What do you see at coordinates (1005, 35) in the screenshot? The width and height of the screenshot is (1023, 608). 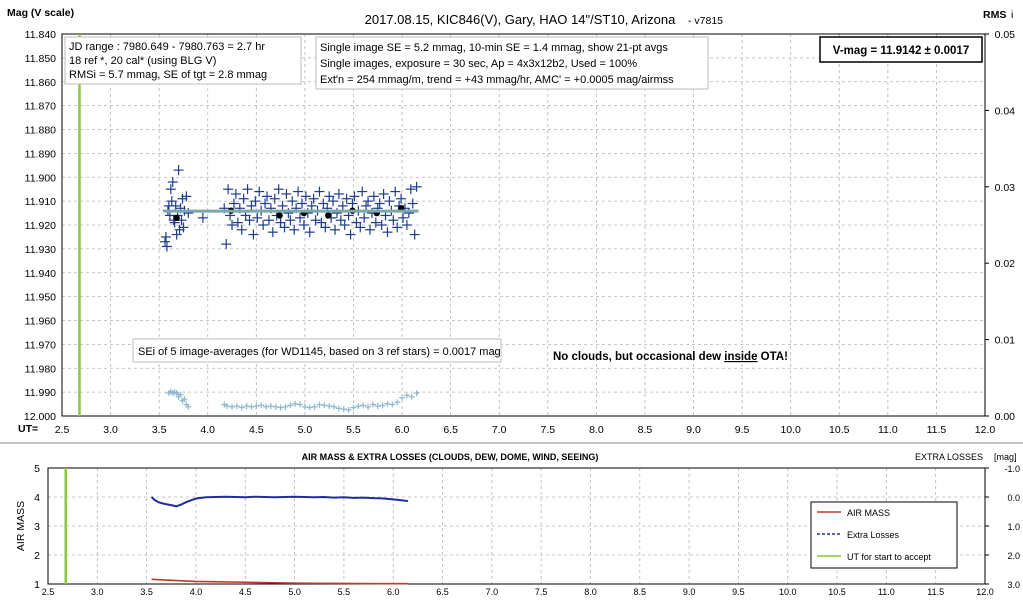 I see `y2-tick-label: 0.05` at bounding box center [1005, 35].